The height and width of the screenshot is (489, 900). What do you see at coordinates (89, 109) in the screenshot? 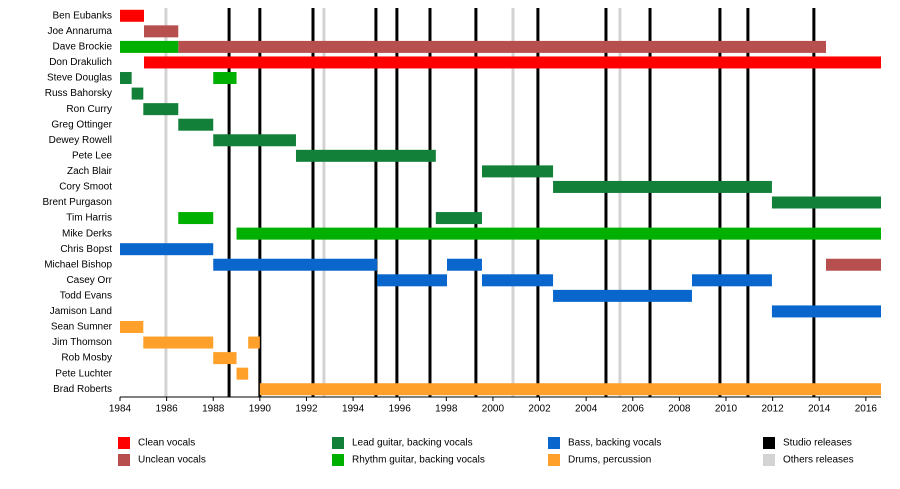
I see `row-label: Ron Curry` at bounding box center [89, 109].